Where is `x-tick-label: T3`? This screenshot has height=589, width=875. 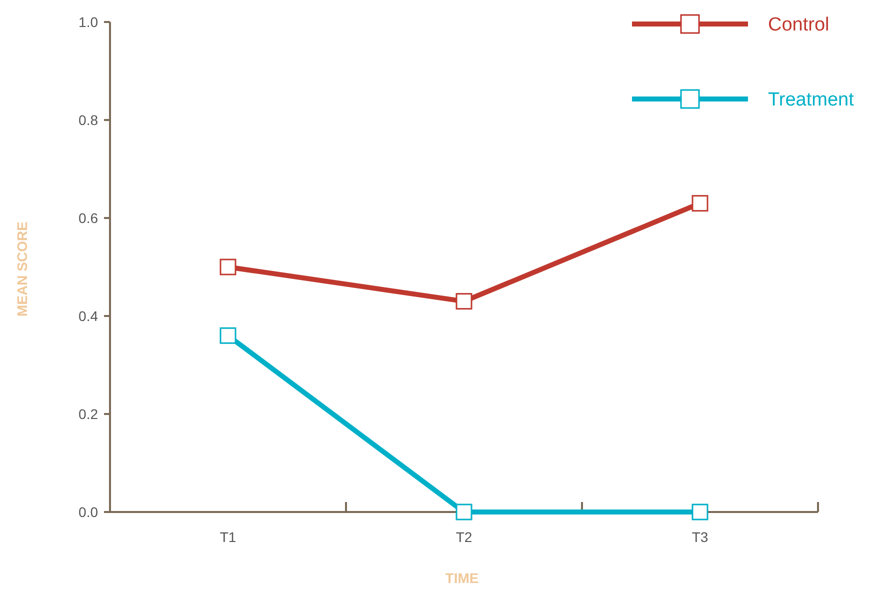
x-tick-label: T3 is located at coordinates (700, 537).